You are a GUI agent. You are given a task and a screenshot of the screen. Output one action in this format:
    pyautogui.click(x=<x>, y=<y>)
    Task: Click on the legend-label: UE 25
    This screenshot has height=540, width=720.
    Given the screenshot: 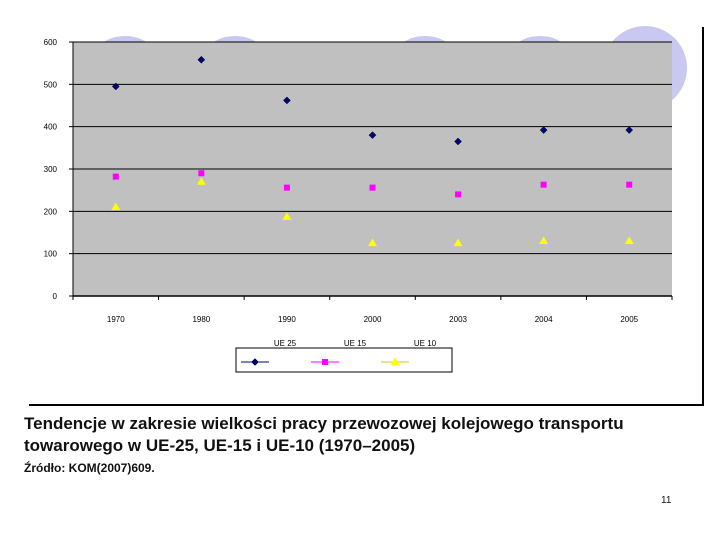 What is the action you would take?
    pyautogui.click(x=285, y=343)
    